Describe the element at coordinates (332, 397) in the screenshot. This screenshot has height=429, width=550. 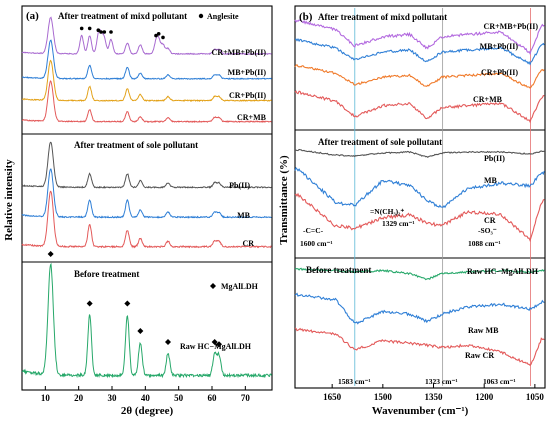
I see `b-tick-label: 1650` at that location.